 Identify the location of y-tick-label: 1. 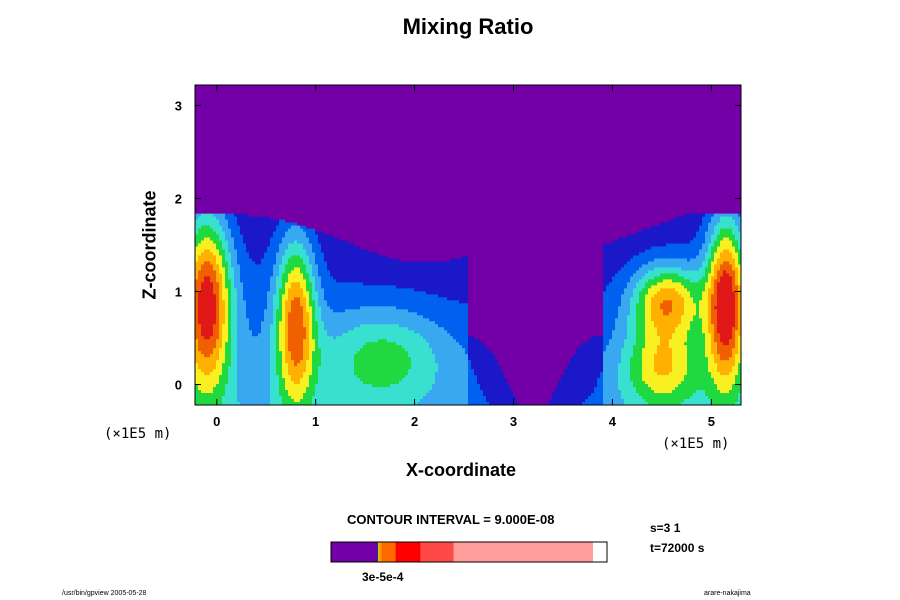
(178, 292).